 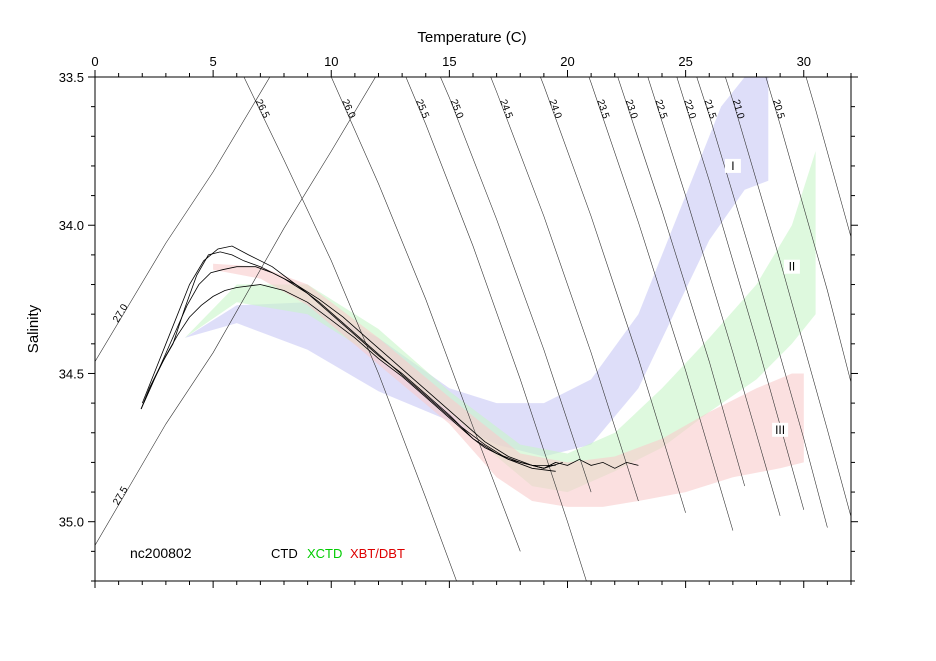 What do you see at coordinates (121, 496) in the screenshot?
I see `isopycnal-label: 27.5` at bounding box center [121, 496].